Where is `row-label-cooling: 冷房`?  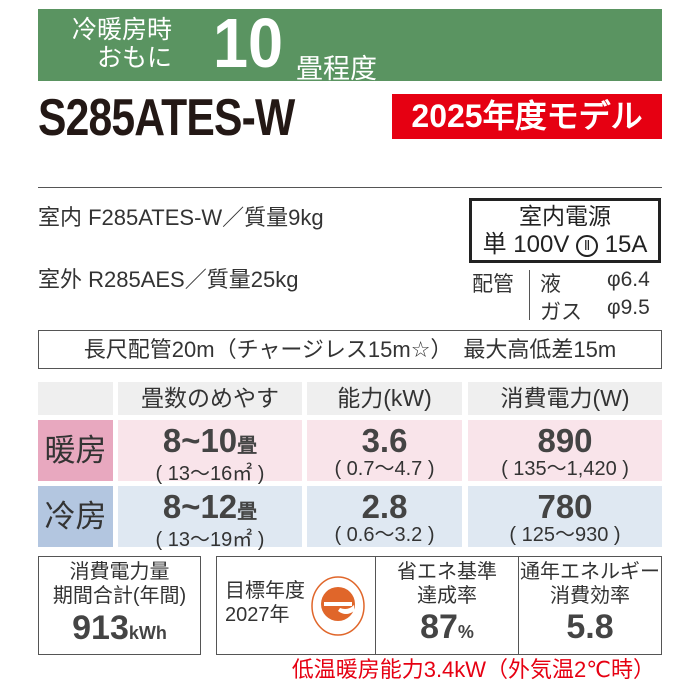
row-label-cooling: 冷房 is located at coordinates (75, 516).